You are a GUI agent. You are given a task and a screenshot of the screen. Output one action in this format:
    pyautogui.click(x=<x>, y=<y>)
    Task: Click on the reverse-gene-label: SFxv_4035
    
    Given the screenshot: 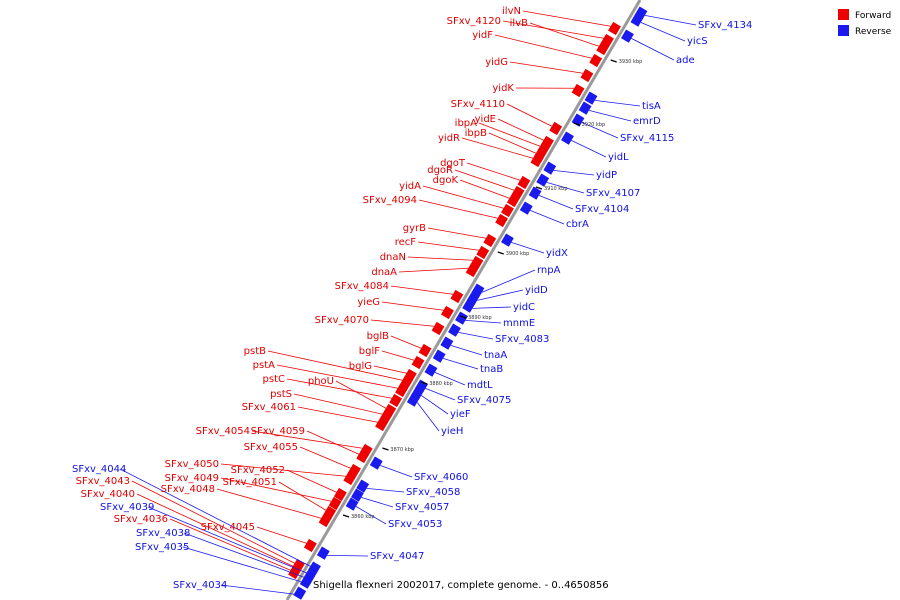 What is the action you would take?
    pyautogui.click(x=162, y=547)
    